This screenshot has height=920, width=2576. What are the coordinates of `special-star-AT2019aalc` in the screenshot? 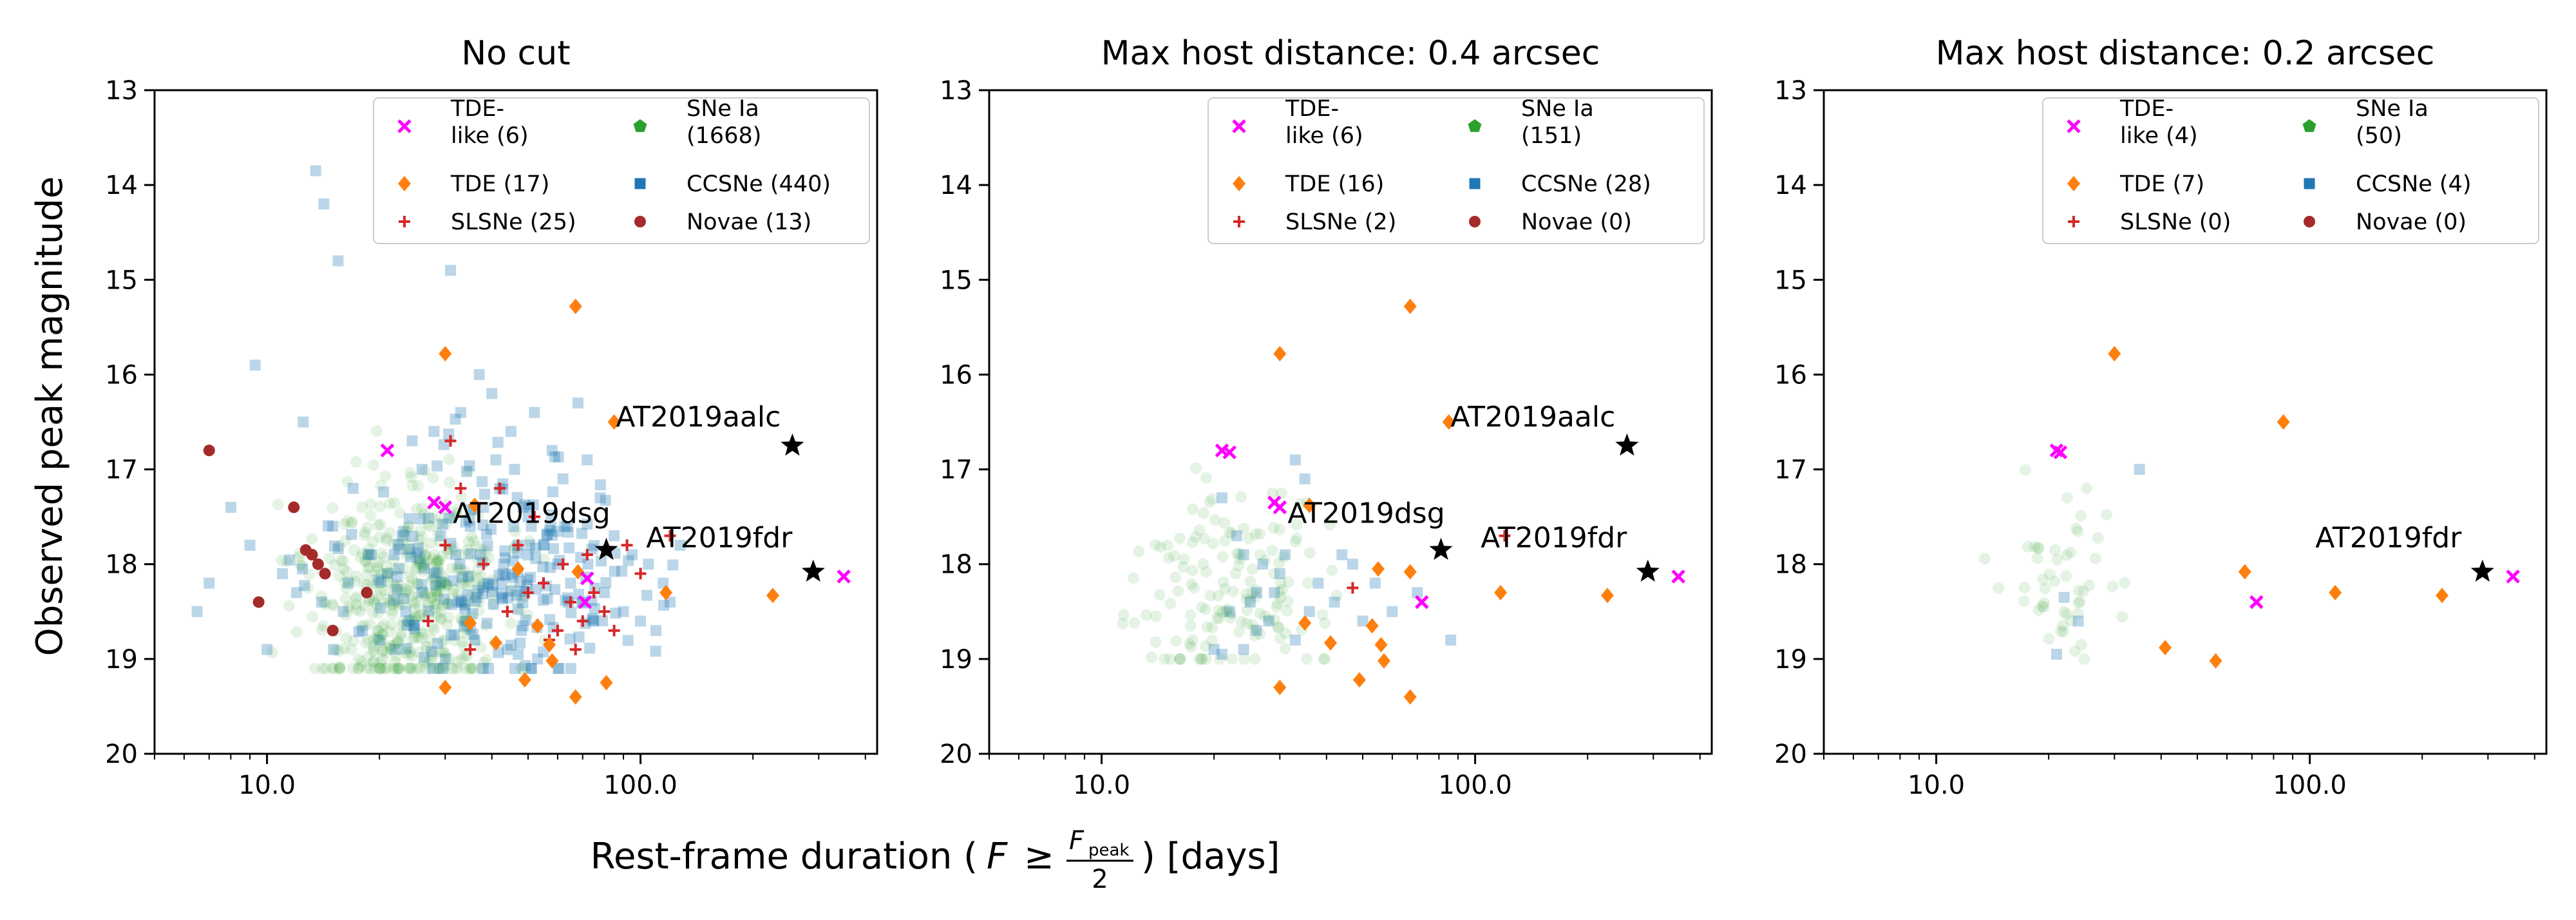 It's located at (792, 444).